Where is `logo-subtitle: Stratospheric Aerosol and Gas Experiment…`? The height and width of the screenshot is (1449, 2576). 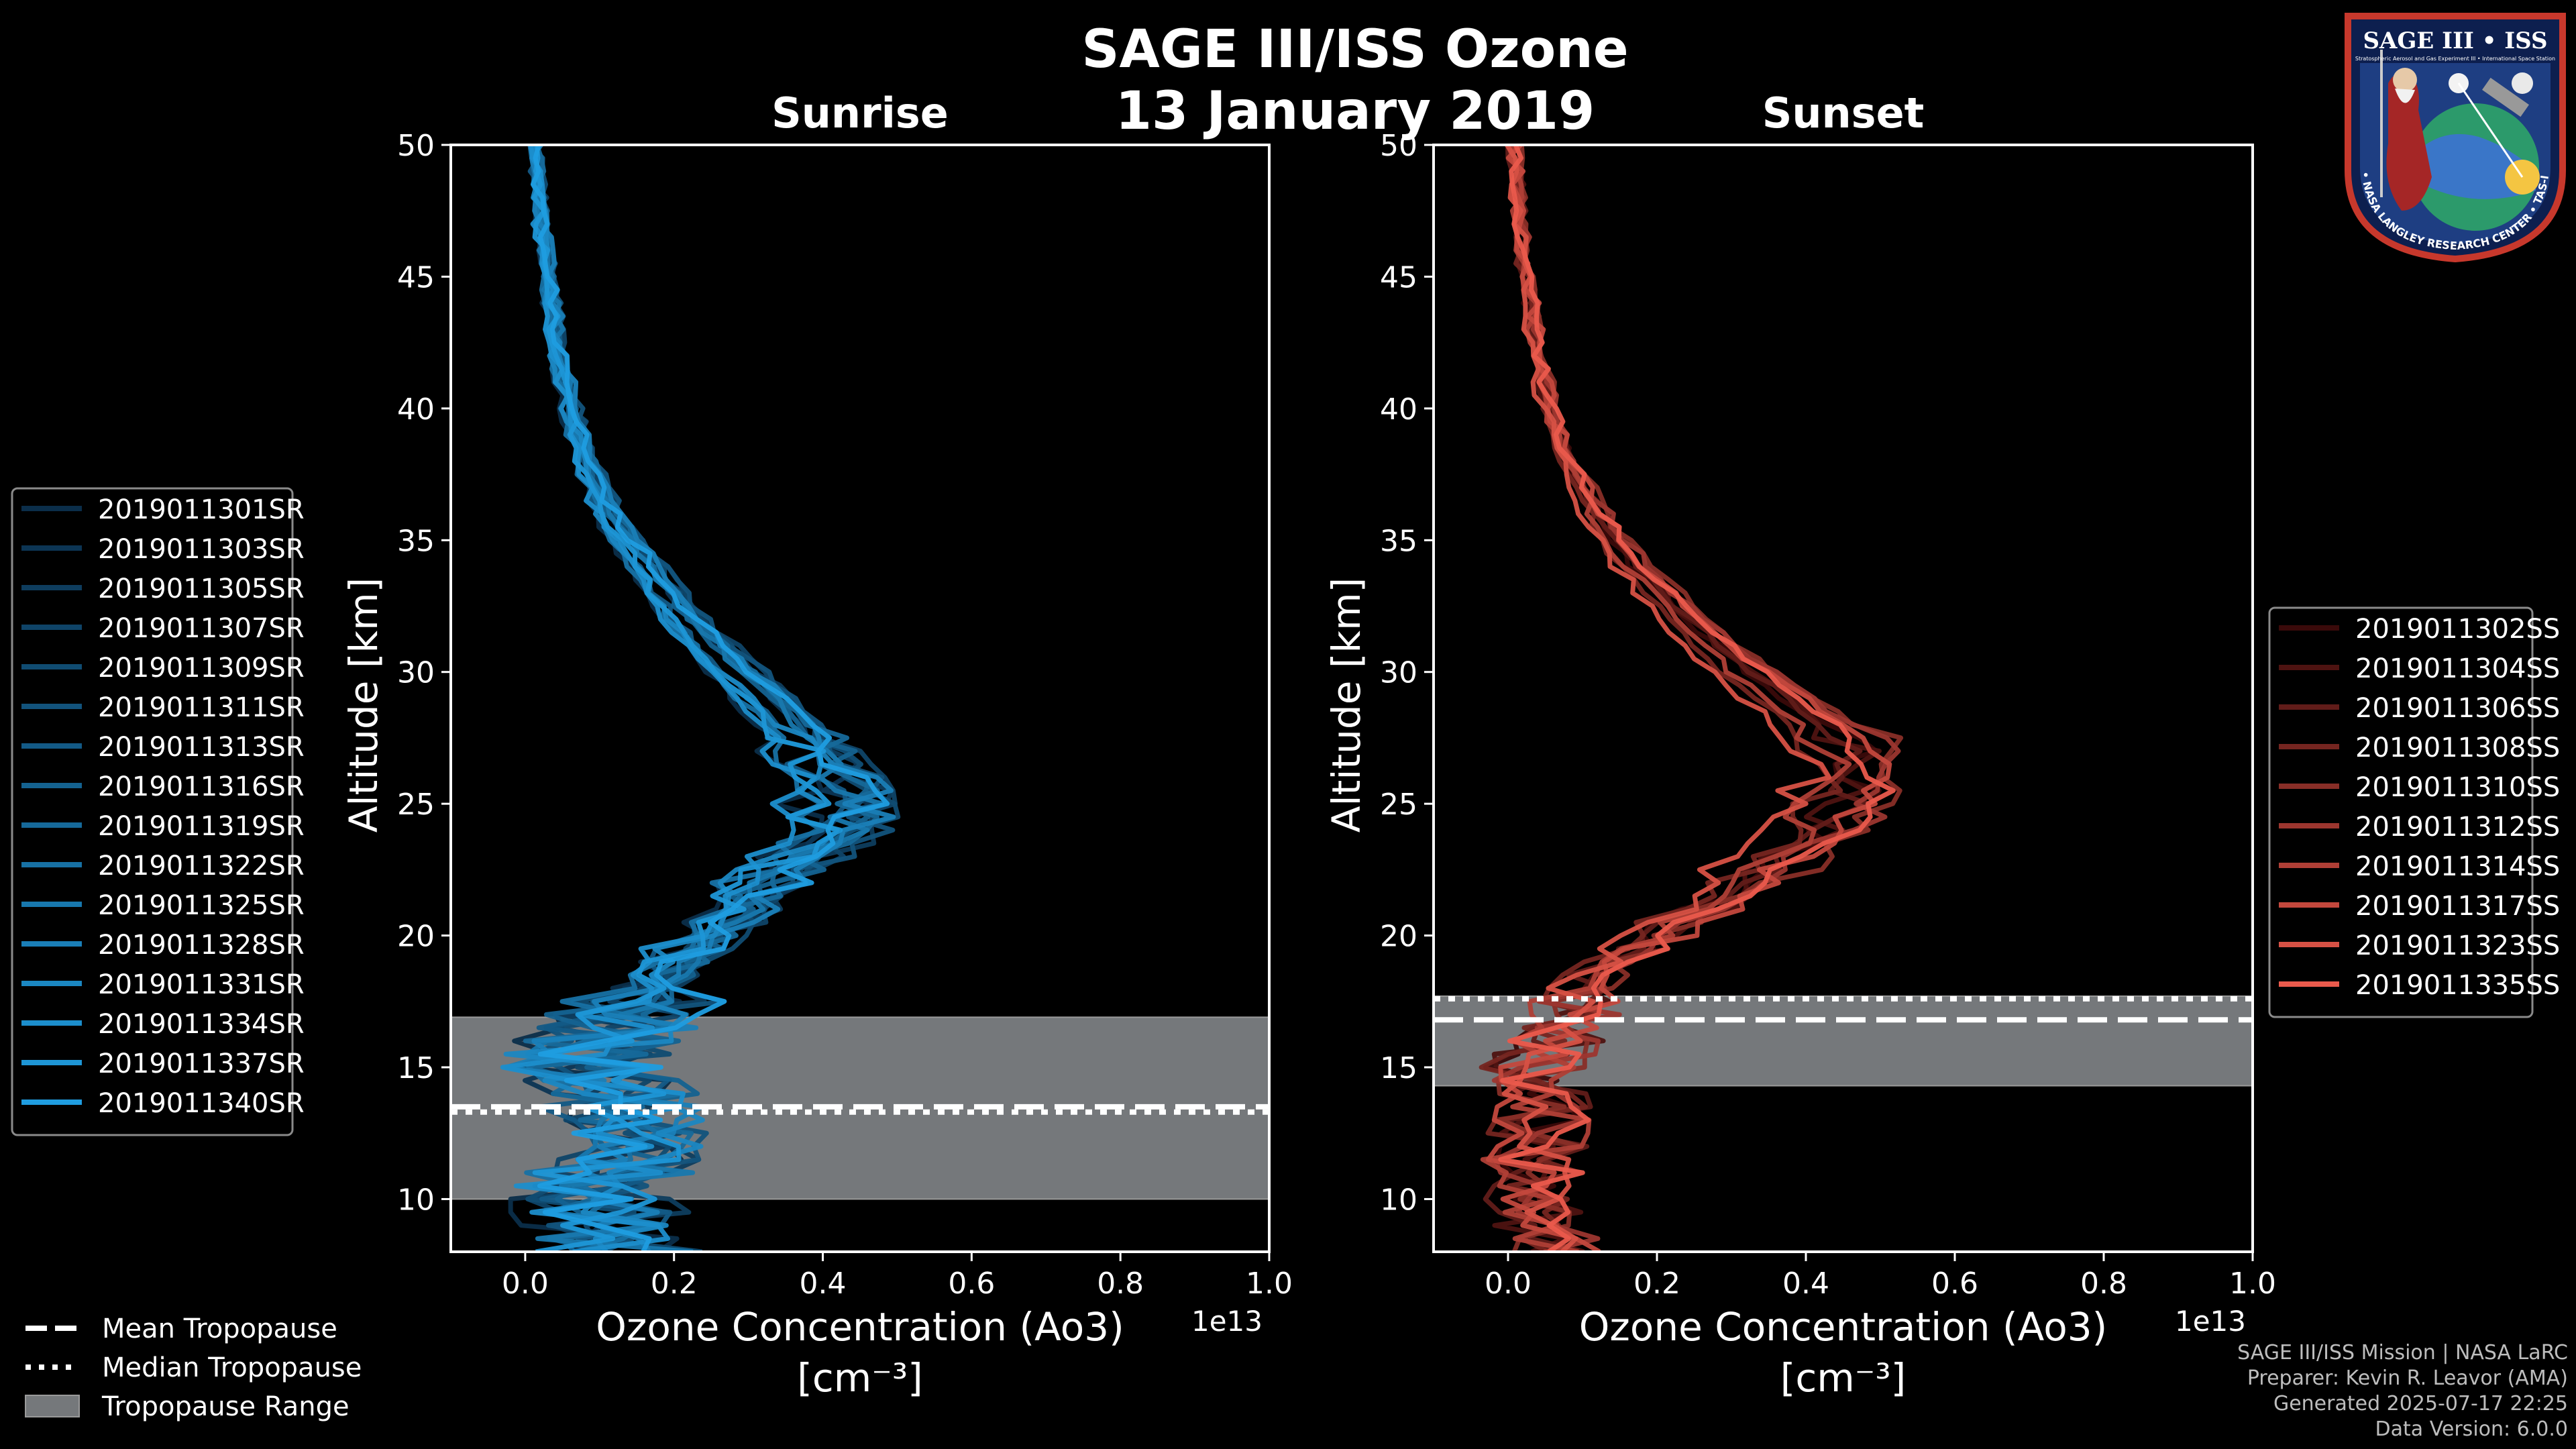
logo-subtitle: Stratospheric Aerosol and Gas Experiment… is located at coordinates (2455, 59).